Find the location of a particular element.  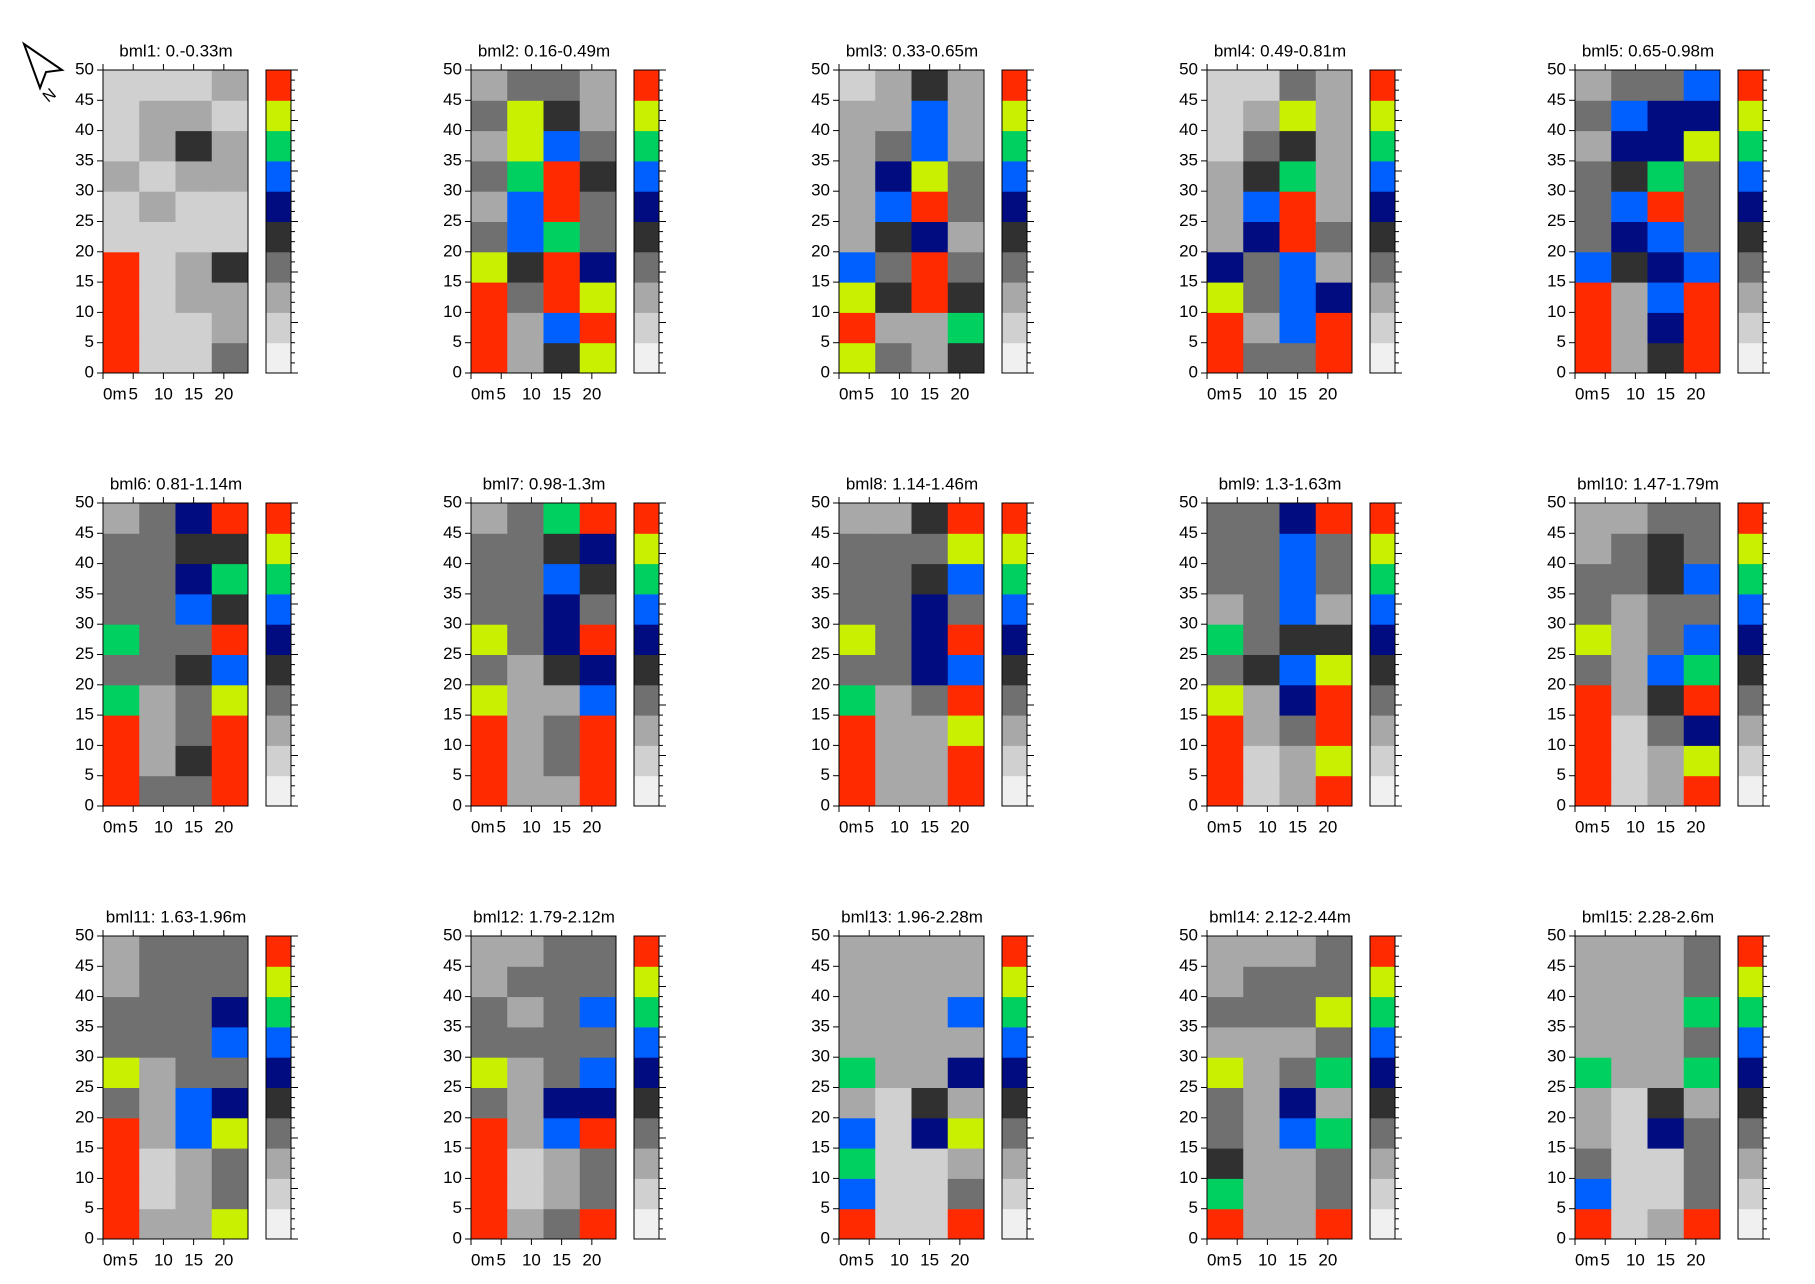

y-tick-label: 15 is located at coordinates (452, 1147).